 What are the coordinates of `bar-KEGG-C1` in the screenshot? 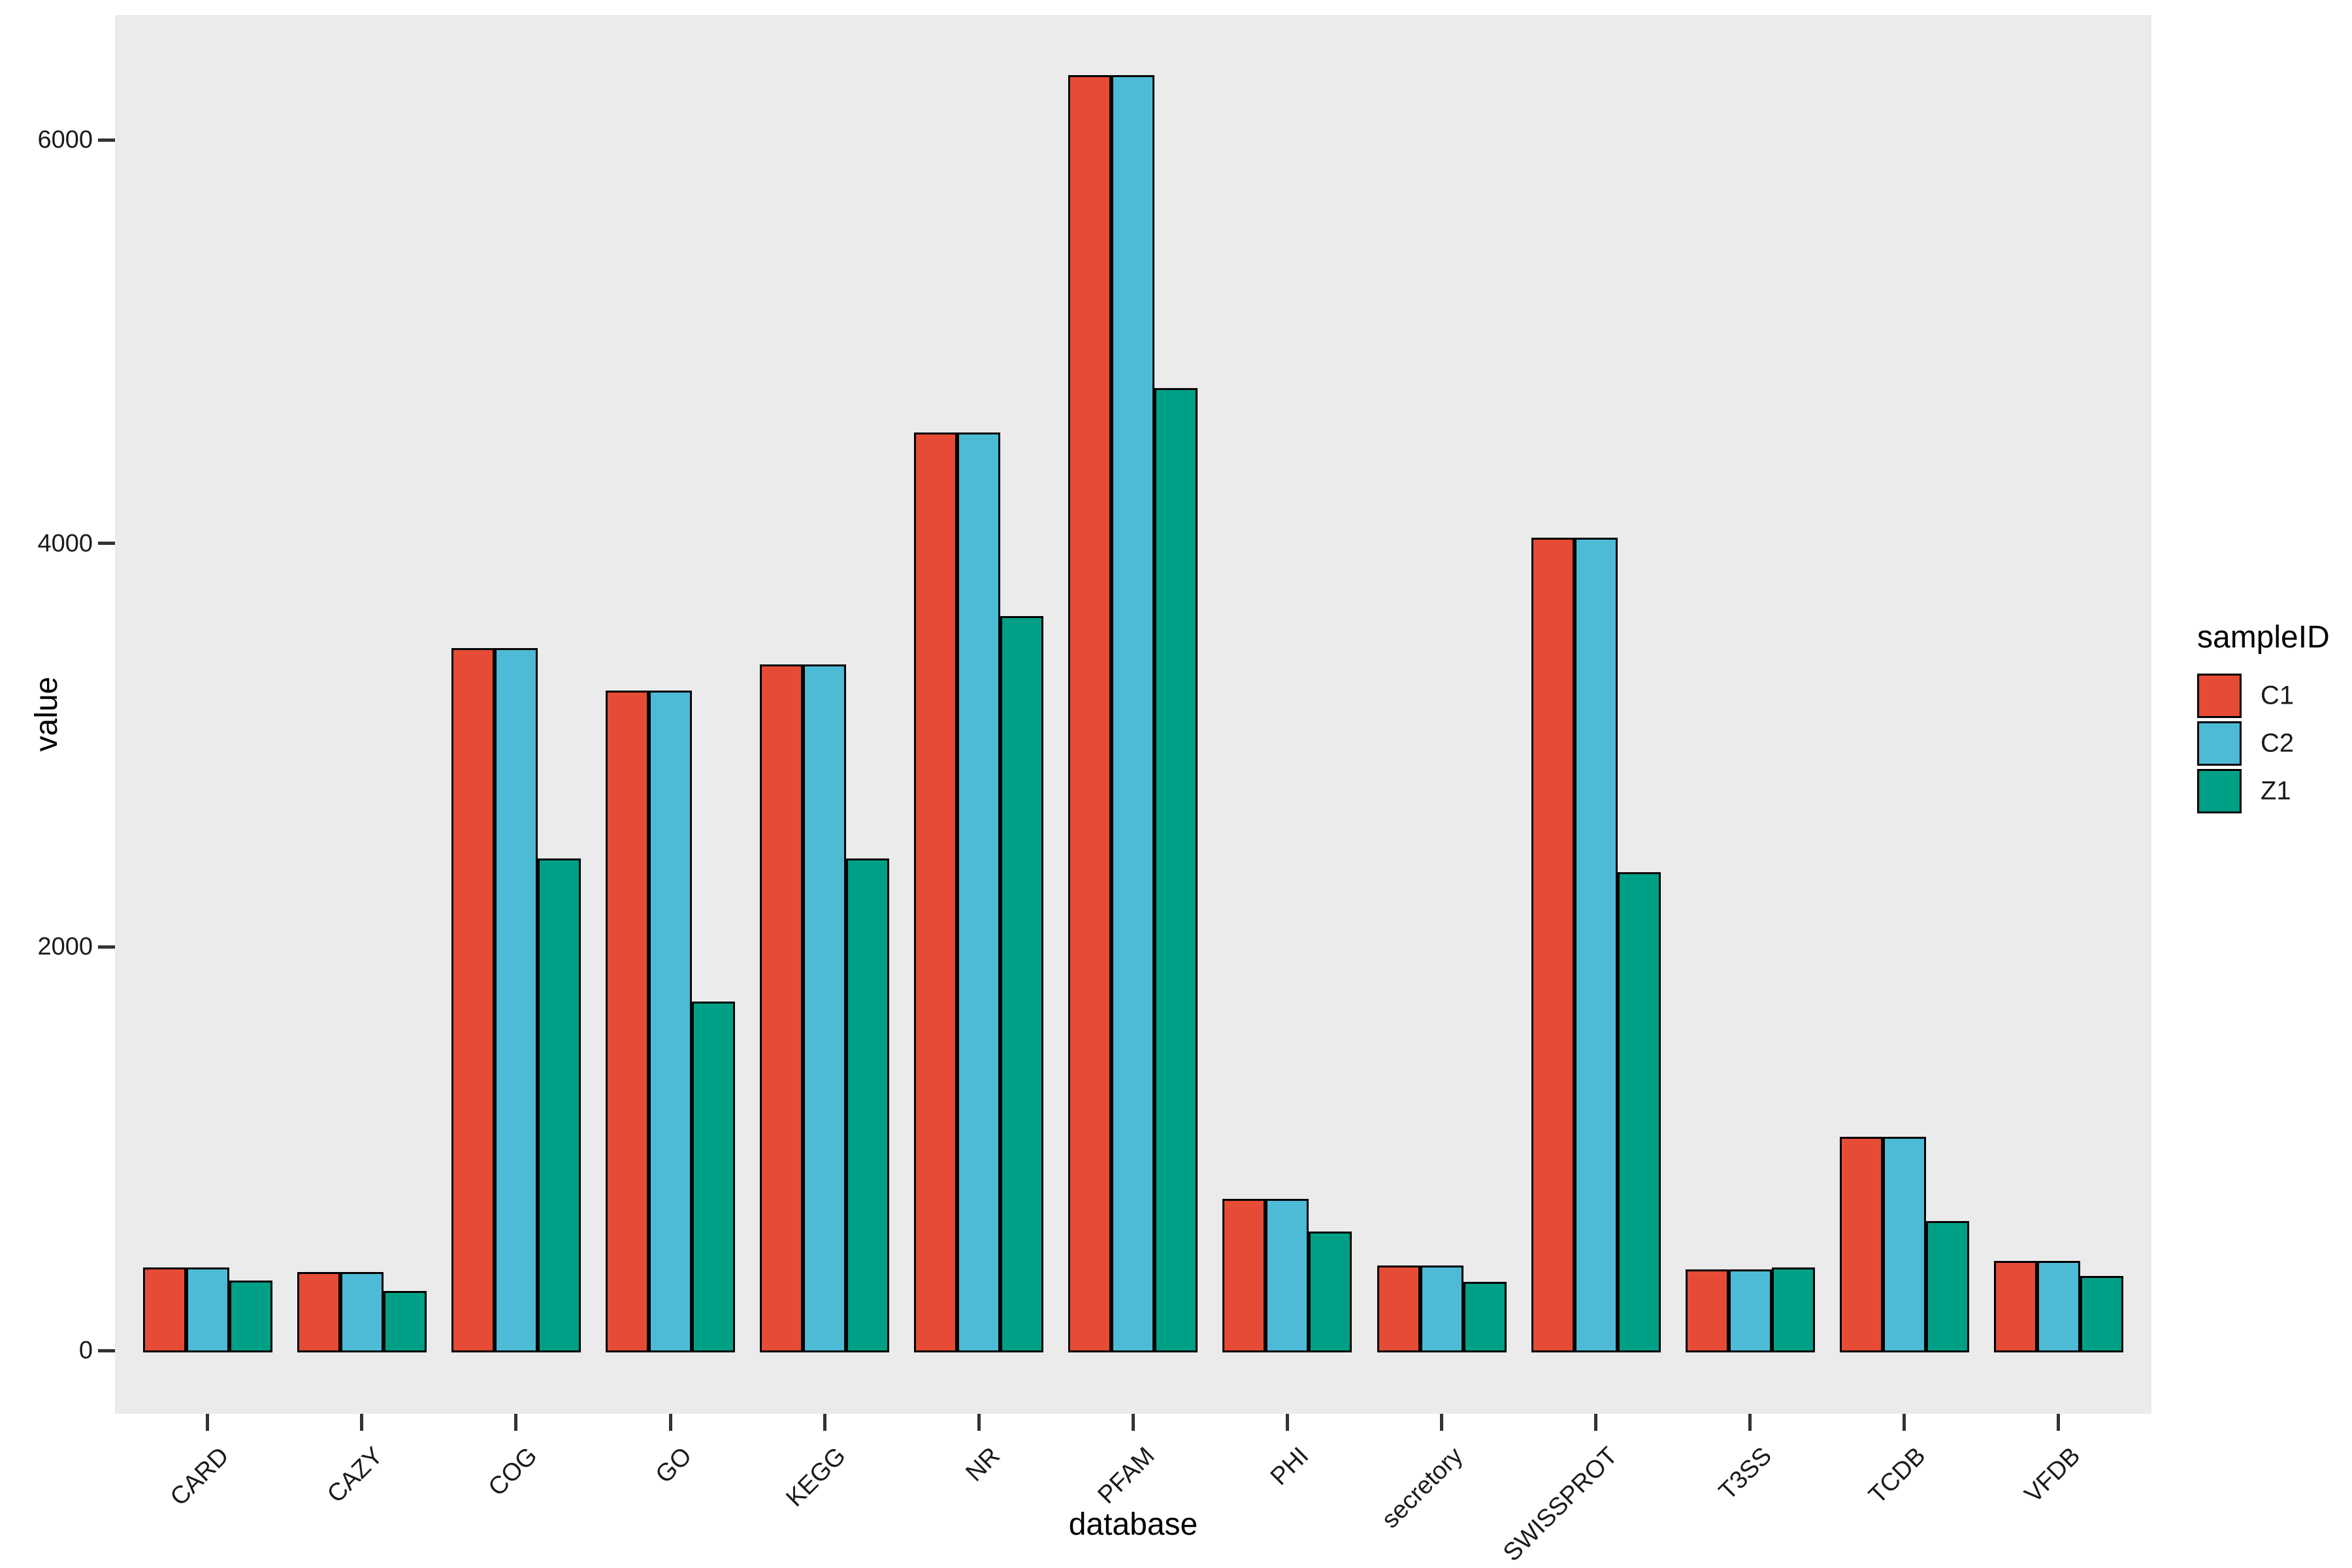 It's located at (781, 1008).